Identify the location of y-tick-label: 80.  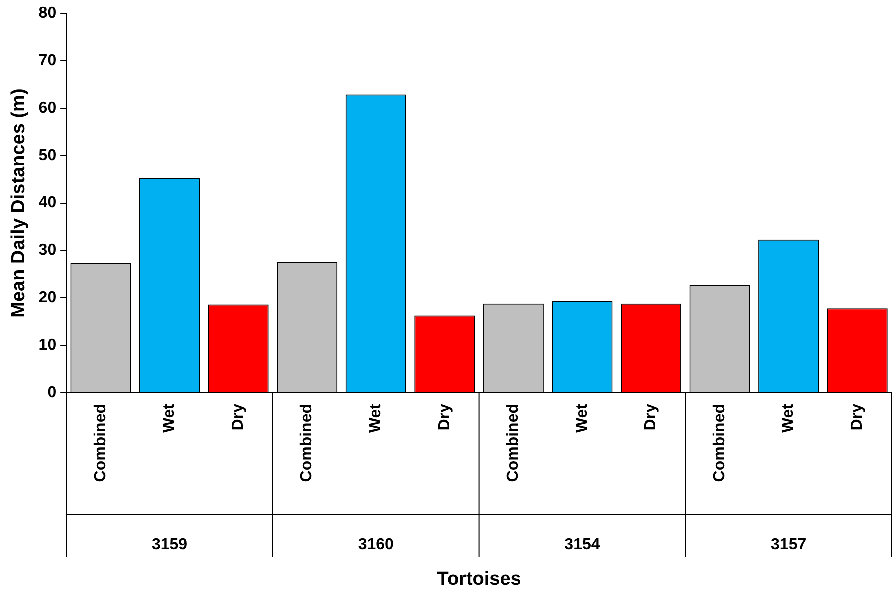
(47, 13).